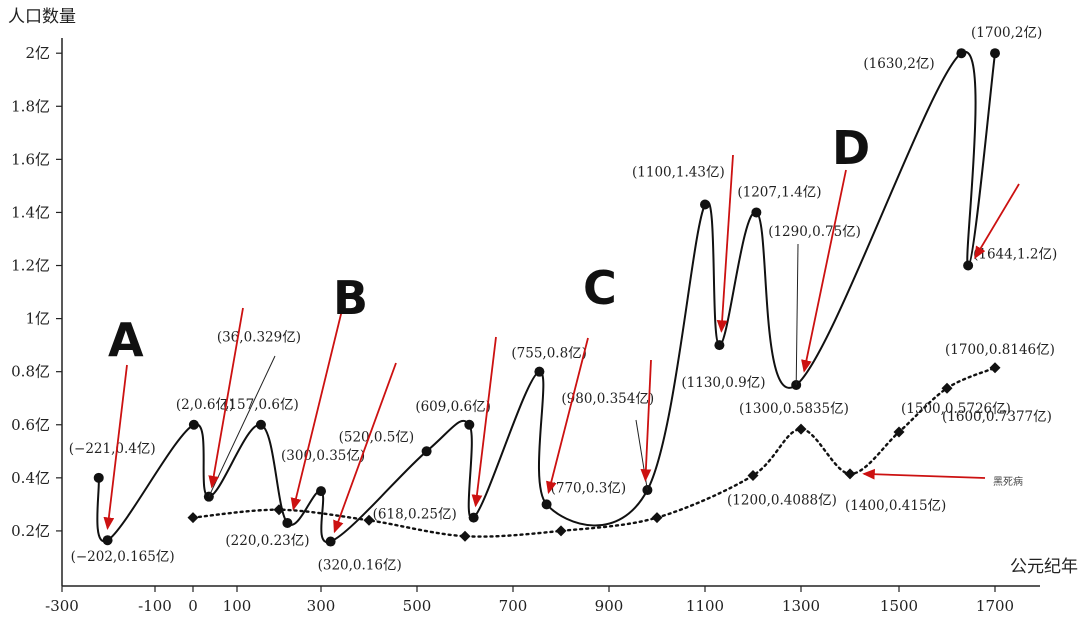 The width and height of the screenshot is (1082, 621). Describe the element at coordinates (782, 501) in the screenshot. I see `data-label: (1200,0.4088亿)` at that location.